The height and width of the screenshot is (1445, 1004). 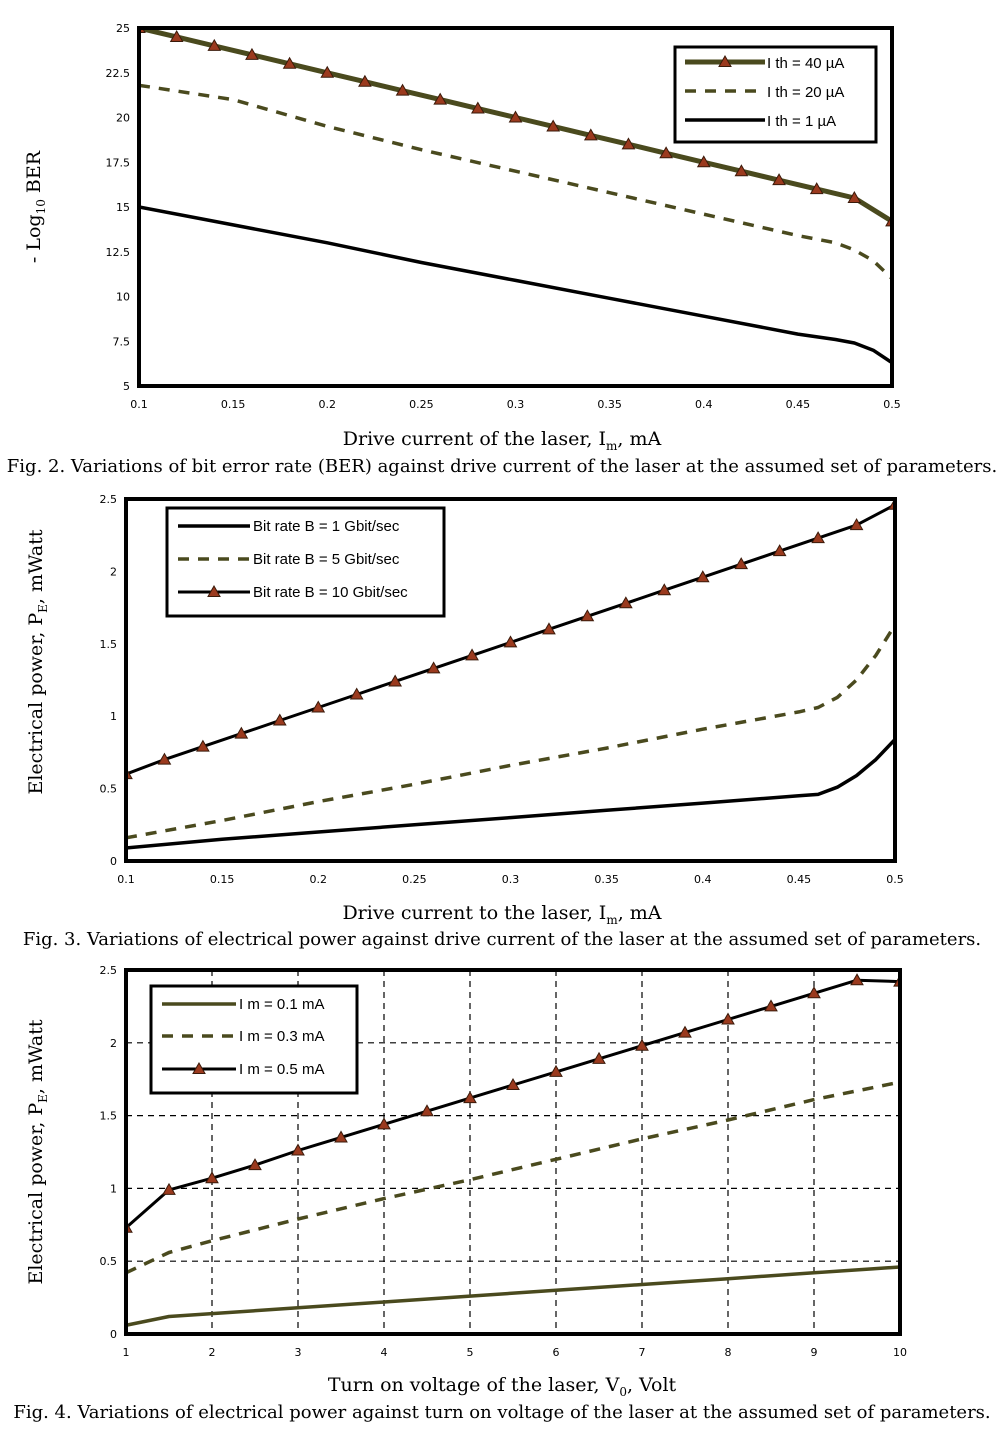 What do you see at coordinates (123, 297) in the screenshot?
I see `y-tick-label: 10` at bounding box center [123, 297].